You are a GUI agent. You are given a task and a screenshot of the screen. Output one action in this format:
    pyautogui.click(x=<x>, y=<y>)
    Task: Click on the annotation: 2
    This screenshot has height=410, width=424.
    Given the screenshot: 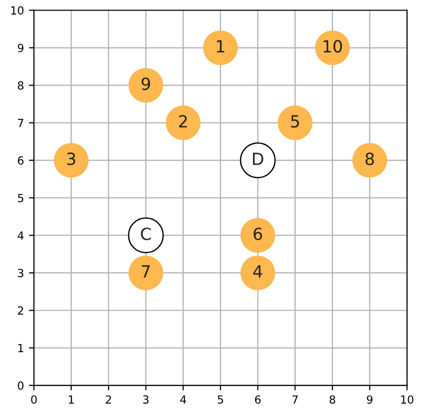 What is the action you would take?
    pyautogui.click(x=183, y=121)
    